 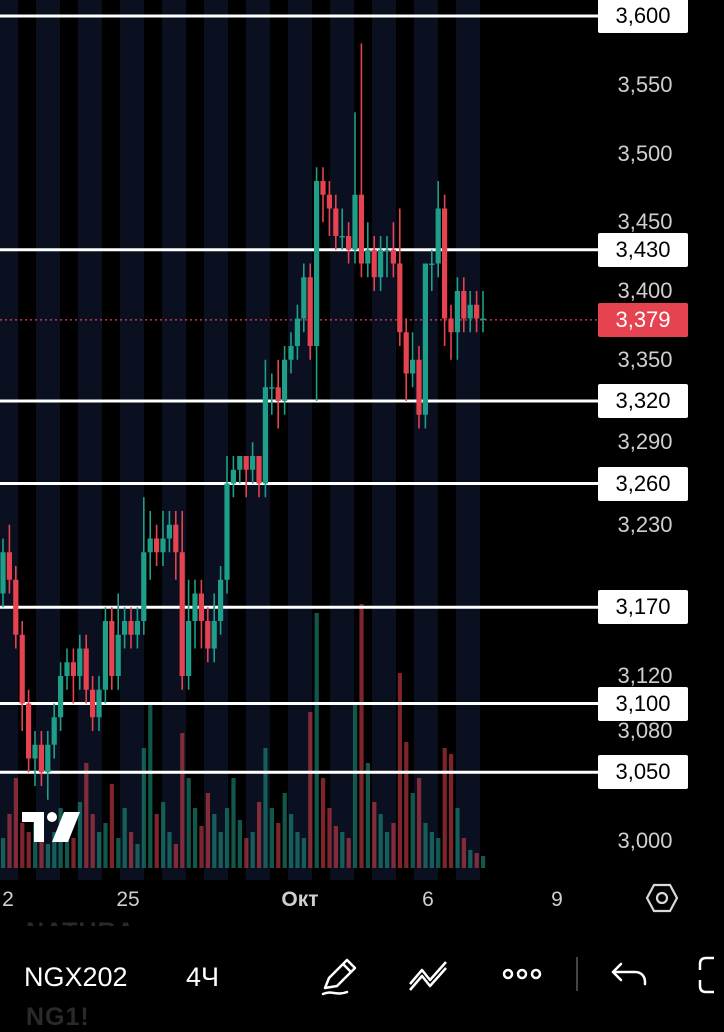 What do you see at coordinates (631, 976) in the screenshot?
I see `undo-arrow-icon` at bounding box center [631, 976].